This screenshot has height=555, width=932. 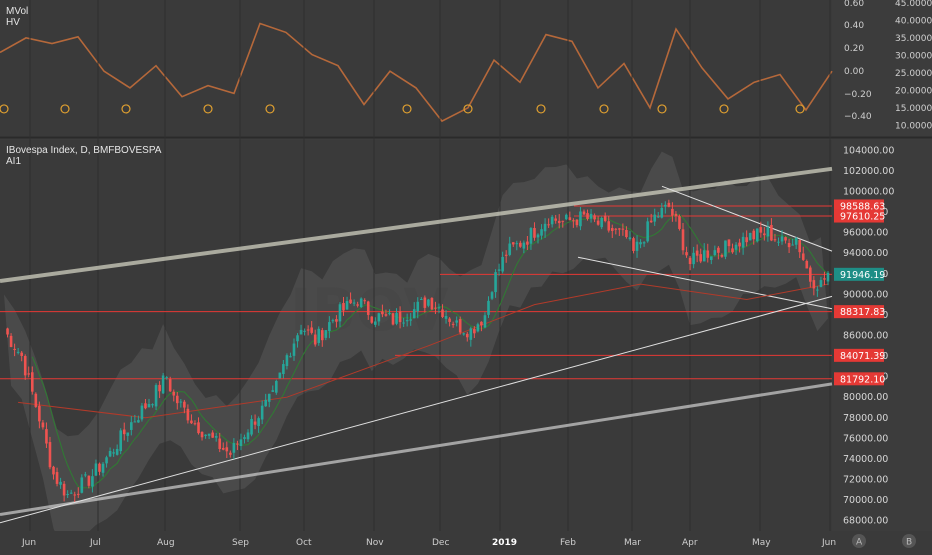 What do you see at coordinates (690, 543) in the screenshot?
I see `time-axis-label: Apr` at bounding box center [690, 543].